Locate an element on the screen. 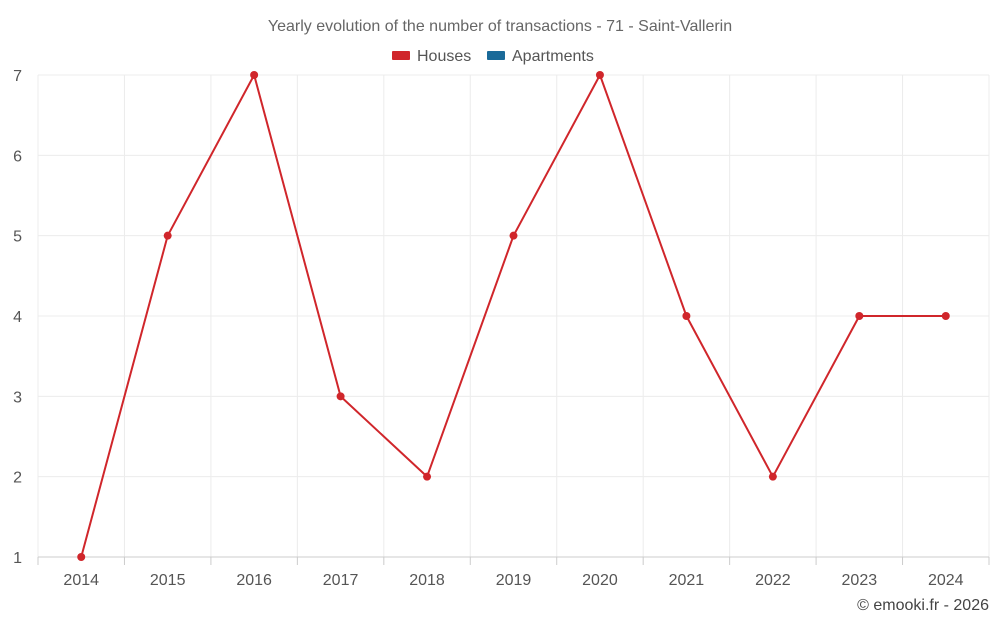 The height and width of the screenshot is (625, 1000). x-tick-label: 2016 is located at coordinates (254, 580).